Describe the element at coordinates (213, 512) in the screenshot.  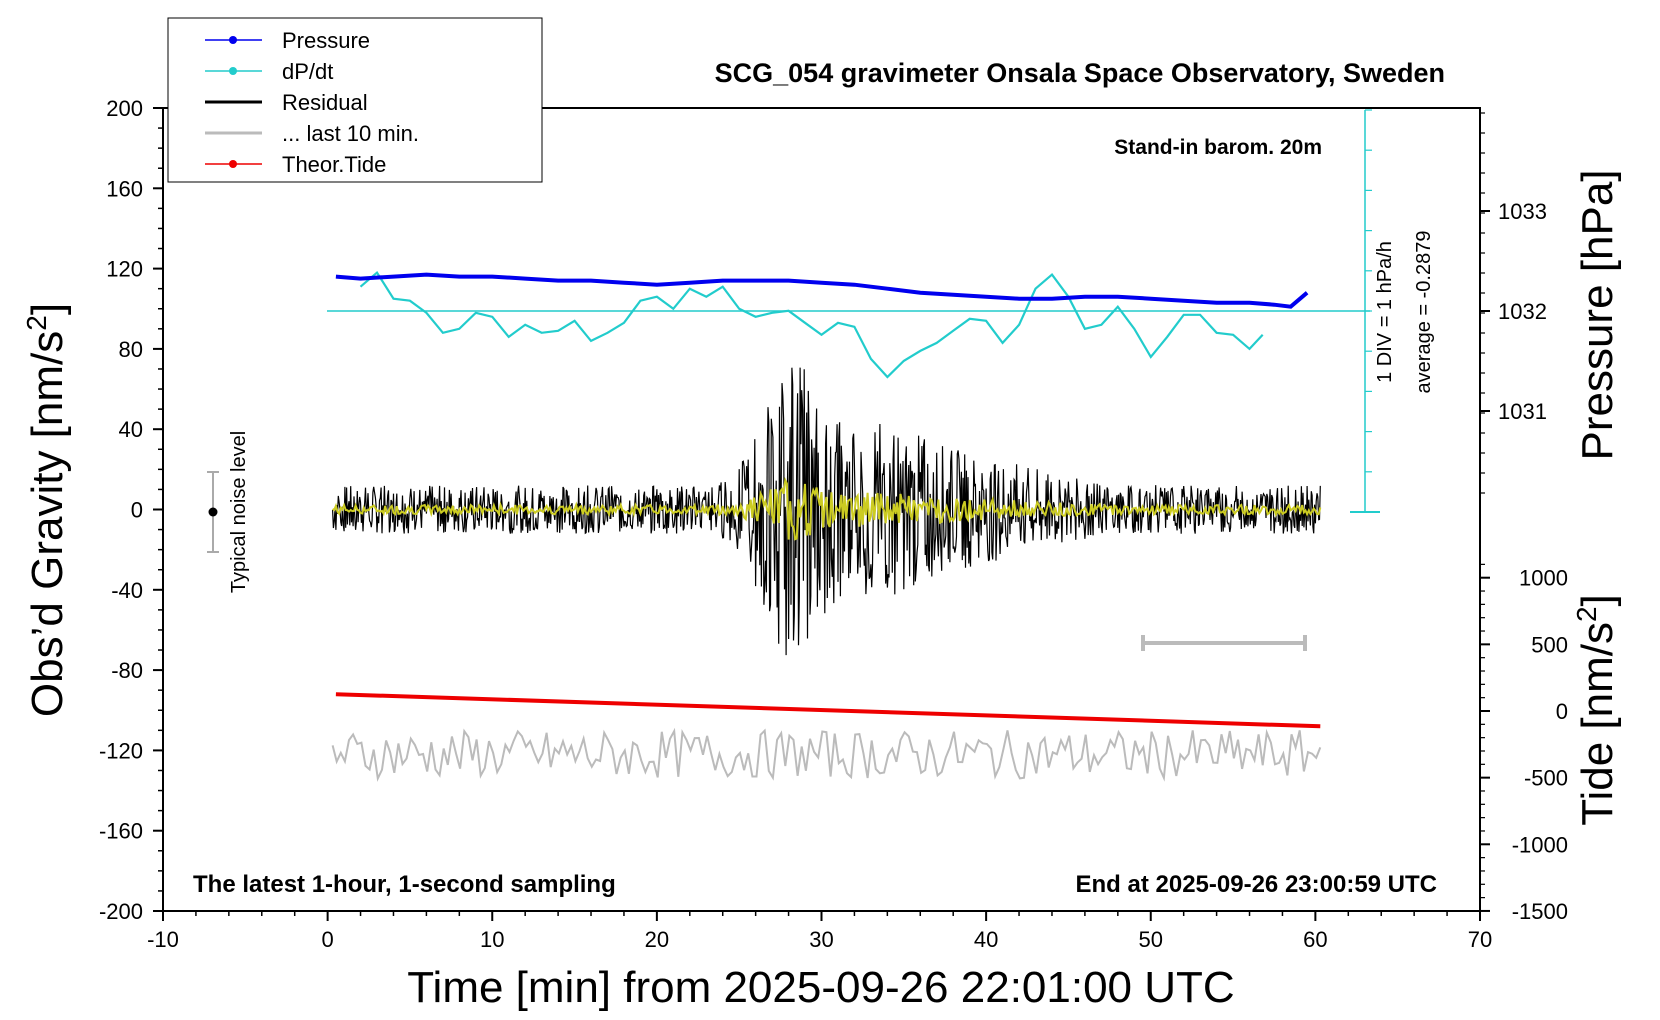
I see `noise-indicator` at that location.